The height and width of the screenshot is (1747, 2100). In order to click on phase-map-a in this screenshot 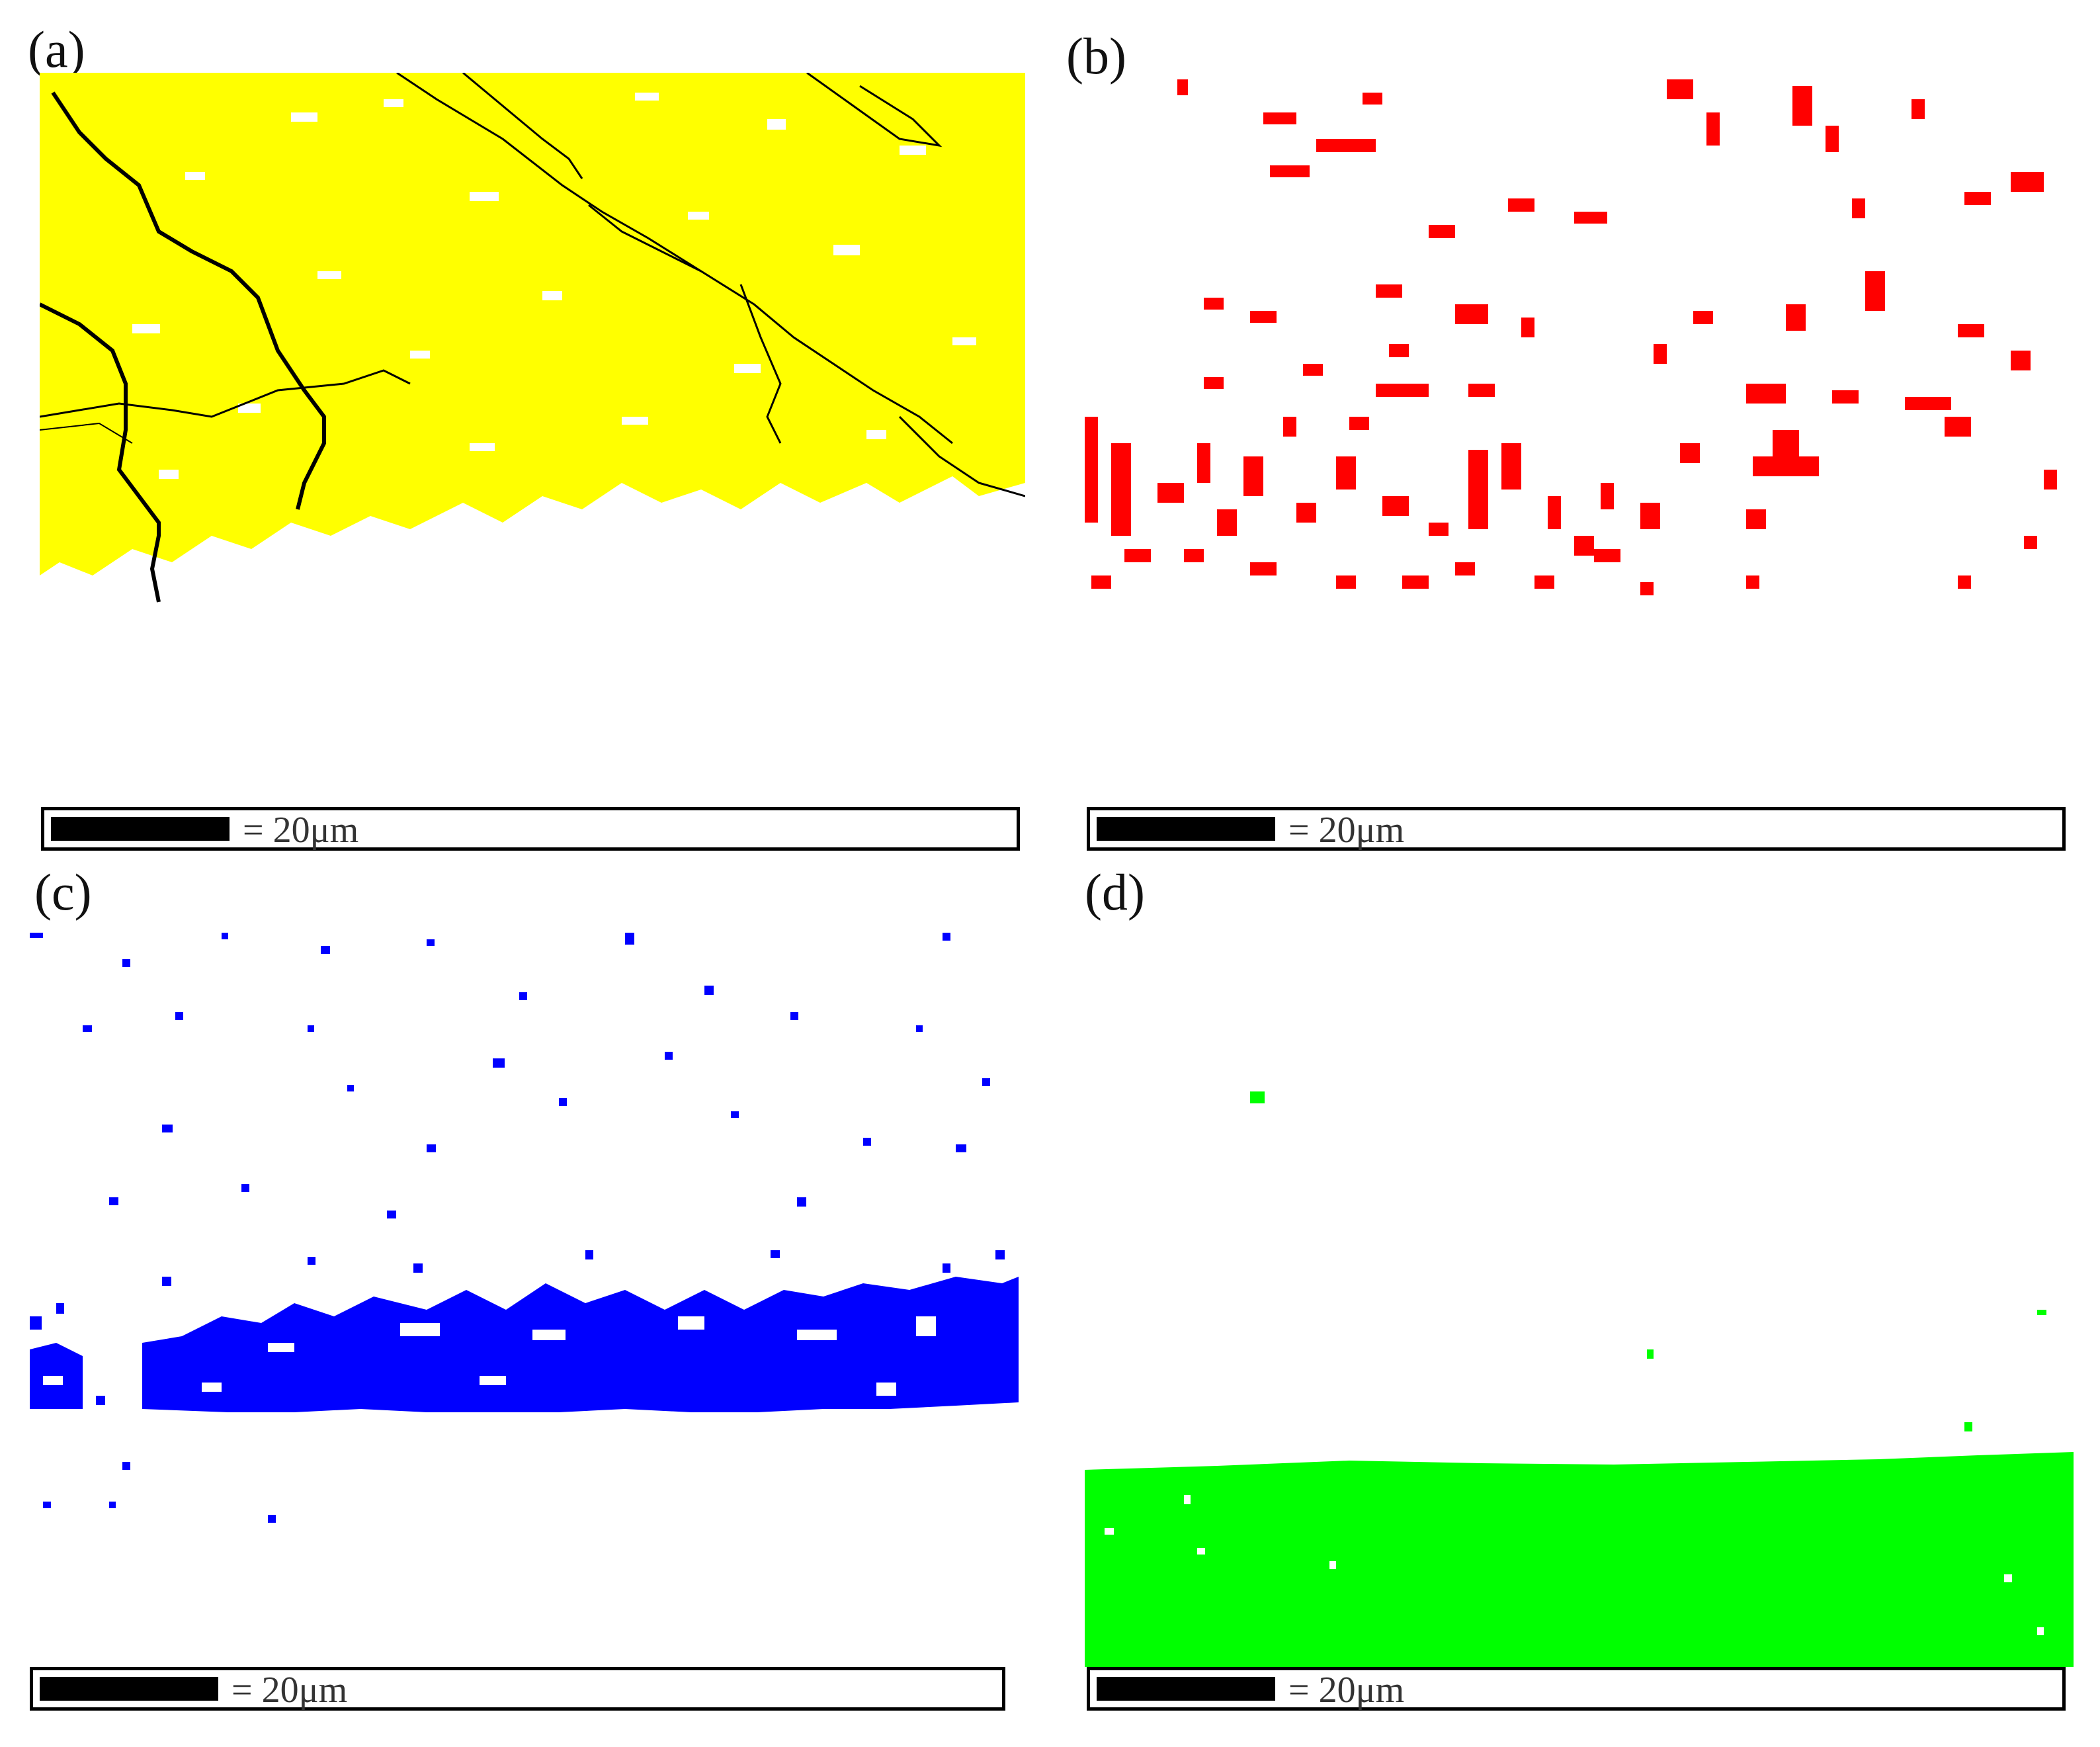, I will do `click(532, 338)`.